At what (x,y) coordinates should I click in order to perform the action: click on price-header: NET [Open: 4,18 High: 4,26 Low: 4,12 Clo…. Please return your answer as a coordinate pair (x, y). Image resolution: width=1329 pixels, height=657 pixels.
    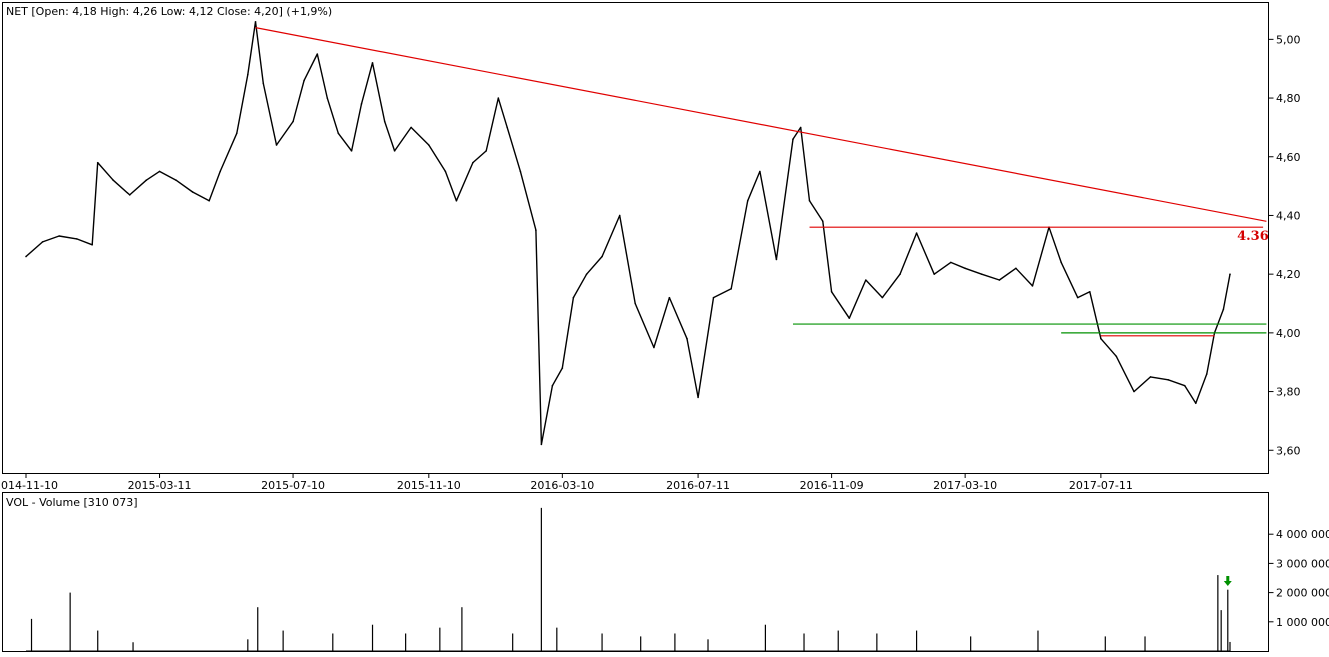
    Looking at the image, I should click on (169, 11).